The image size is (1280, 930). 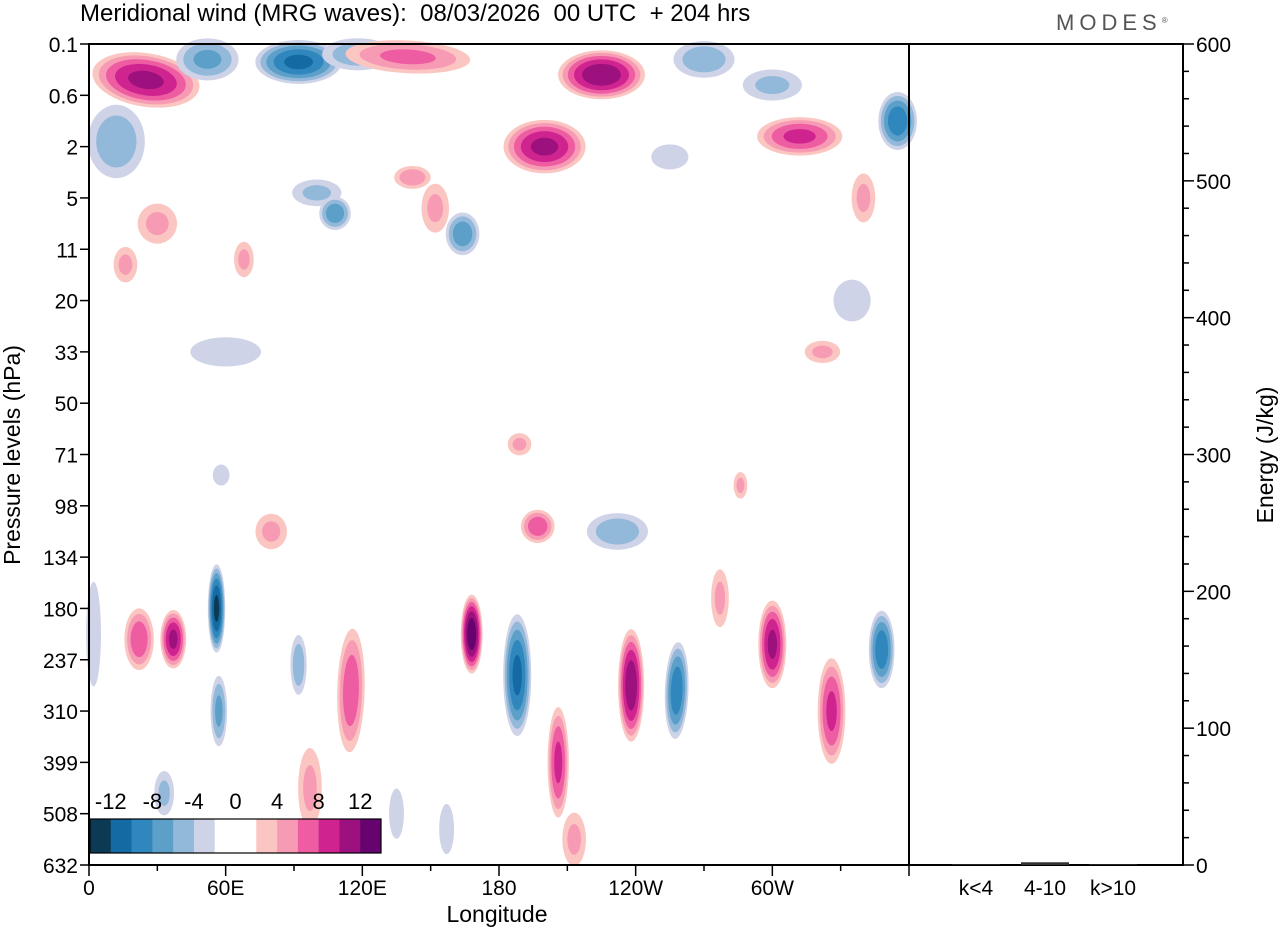 What do you see at coordinates (1213, 319) in the screenshot?
I see `energy-tick-label: 400` at bounding box center [1213, 319].